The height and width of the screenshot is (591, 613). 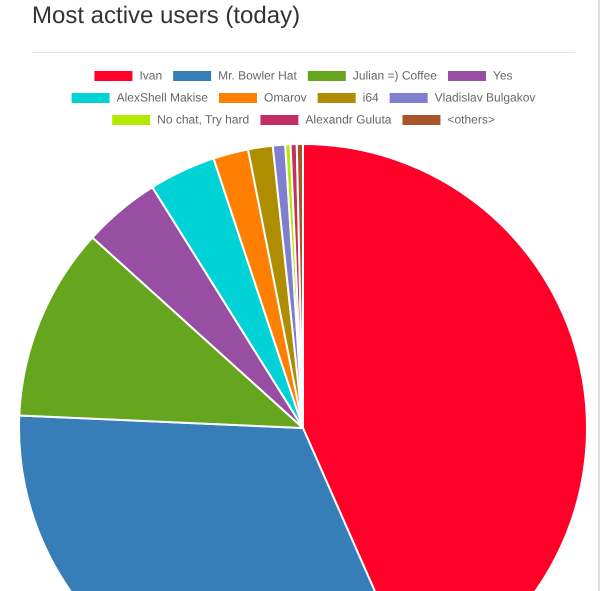 What do you see at coordinates (285, 97) in the screenshot?
I see `legend-label: Omarov` at bounding box center [285, 97].